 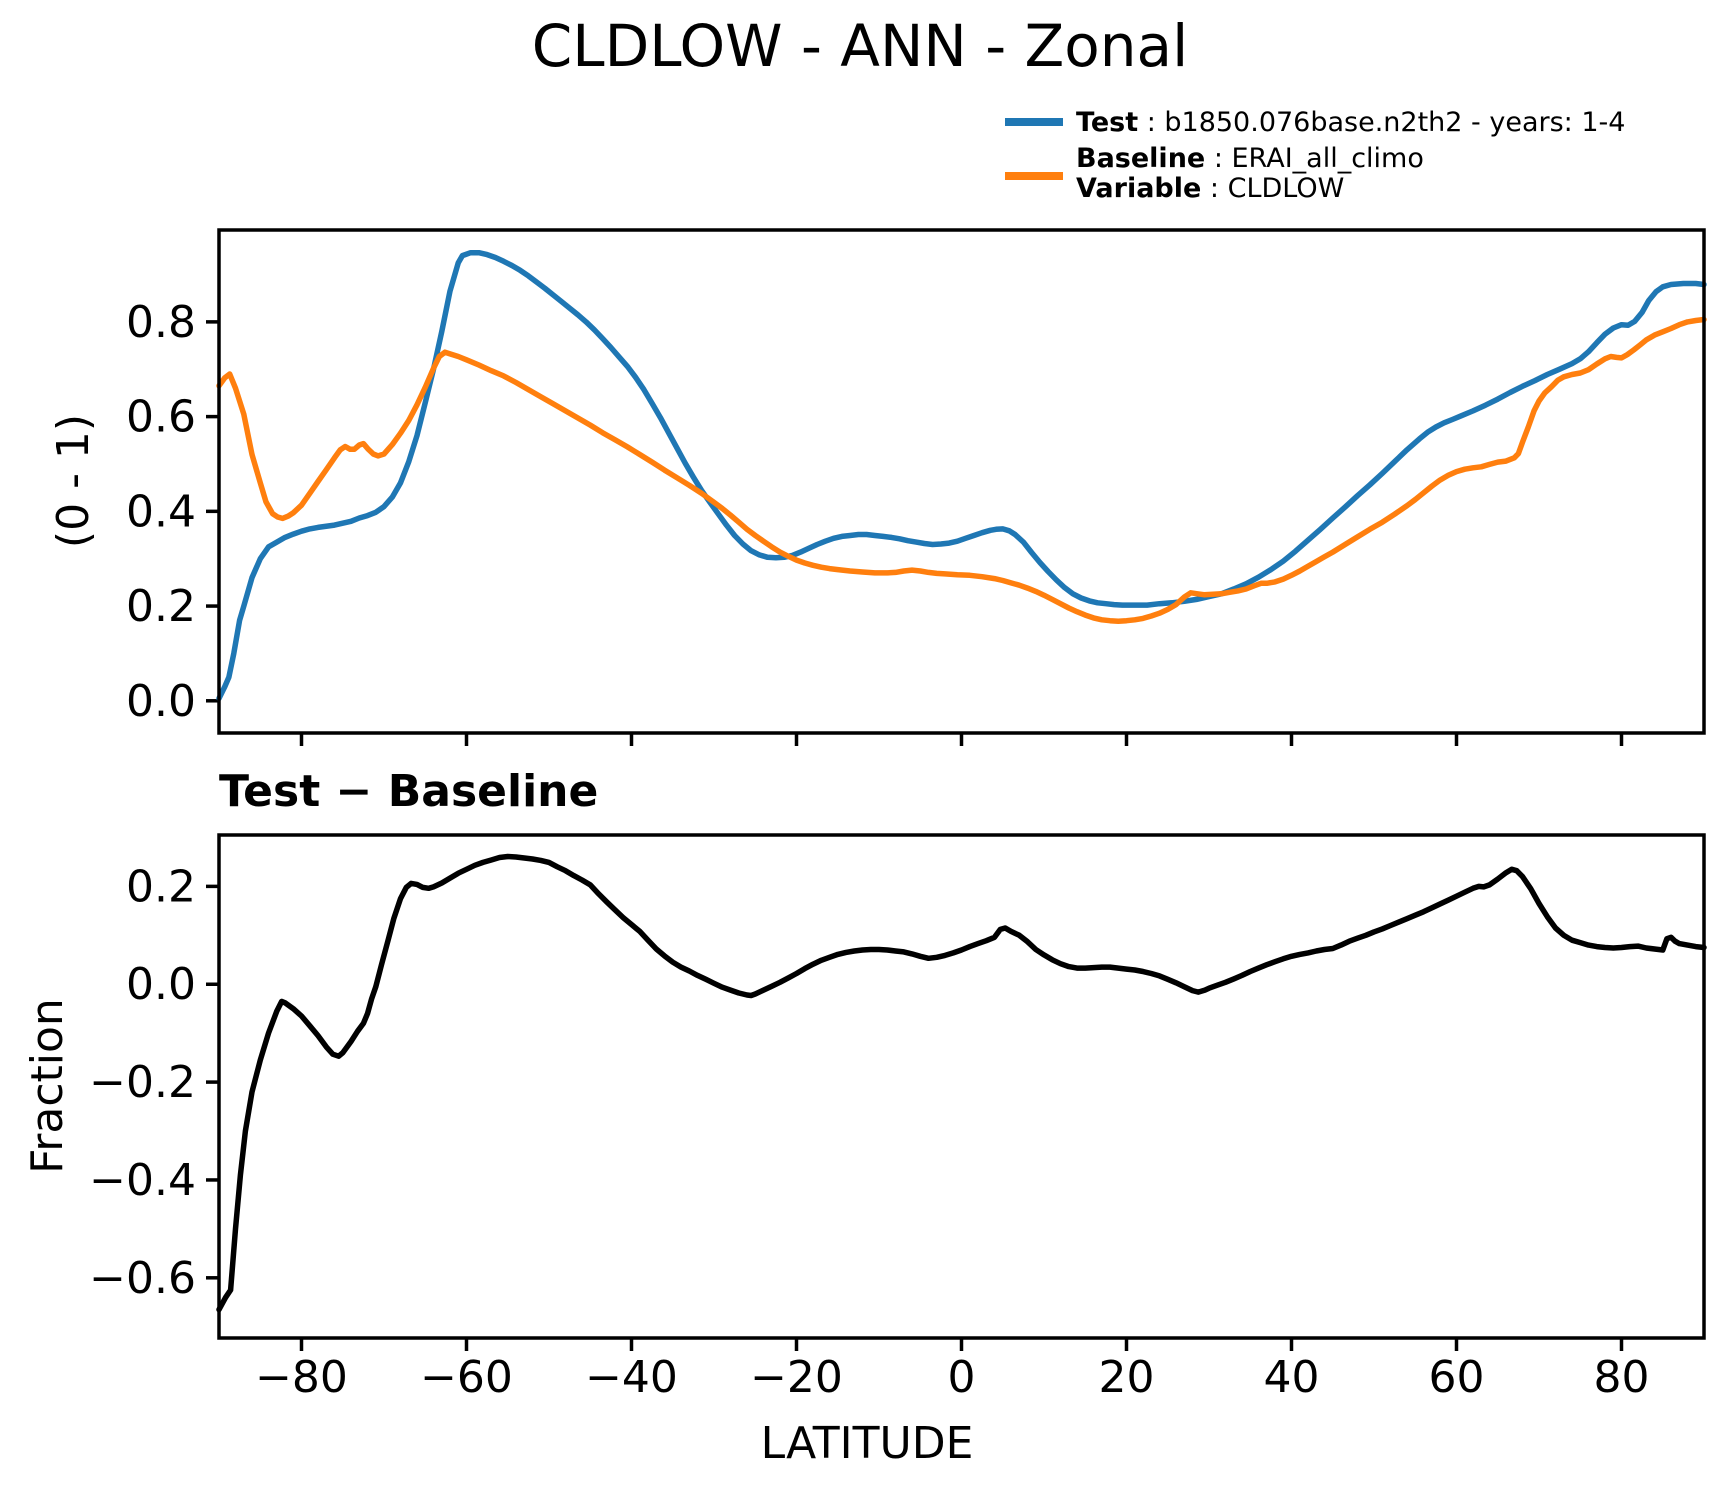 What do you see at coordinates (1107, 122) in the screenshot?
I see `legend-test-key: Test` at bounding box center [1107, 122].